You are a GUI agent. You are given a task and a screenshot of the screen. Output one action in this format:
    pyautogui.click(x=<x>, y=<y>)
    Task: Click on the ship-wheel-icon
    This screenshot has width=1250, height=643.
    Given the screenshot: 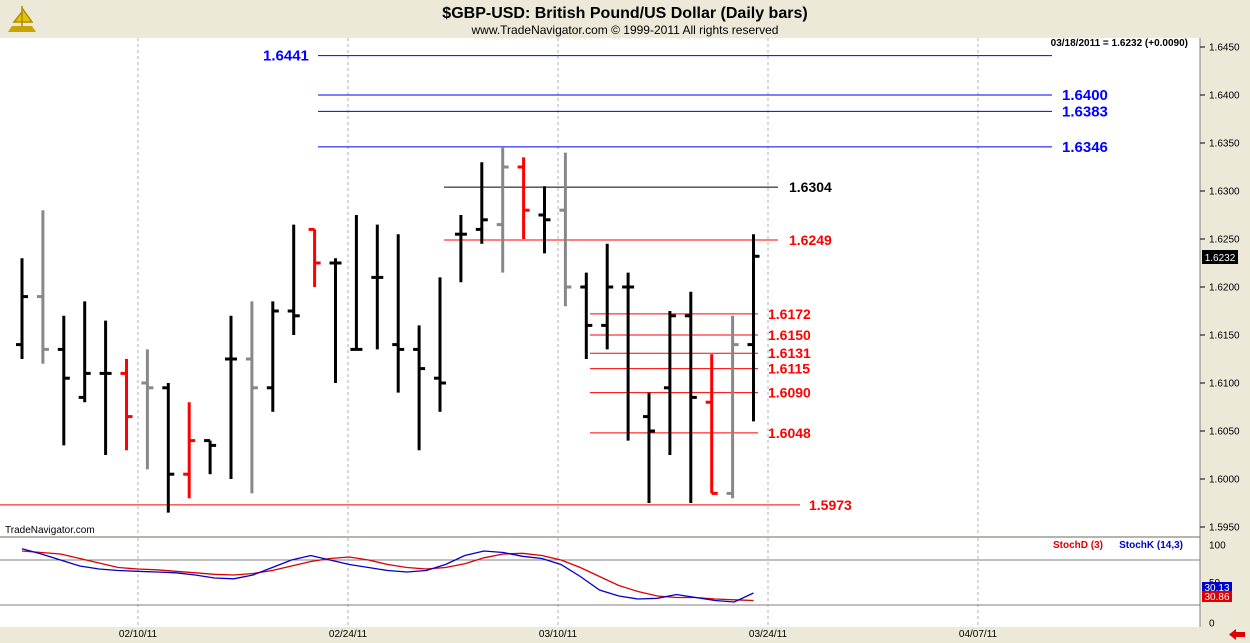 What is the action you would take?
    pyautogui.click(x=22, y=18)
    